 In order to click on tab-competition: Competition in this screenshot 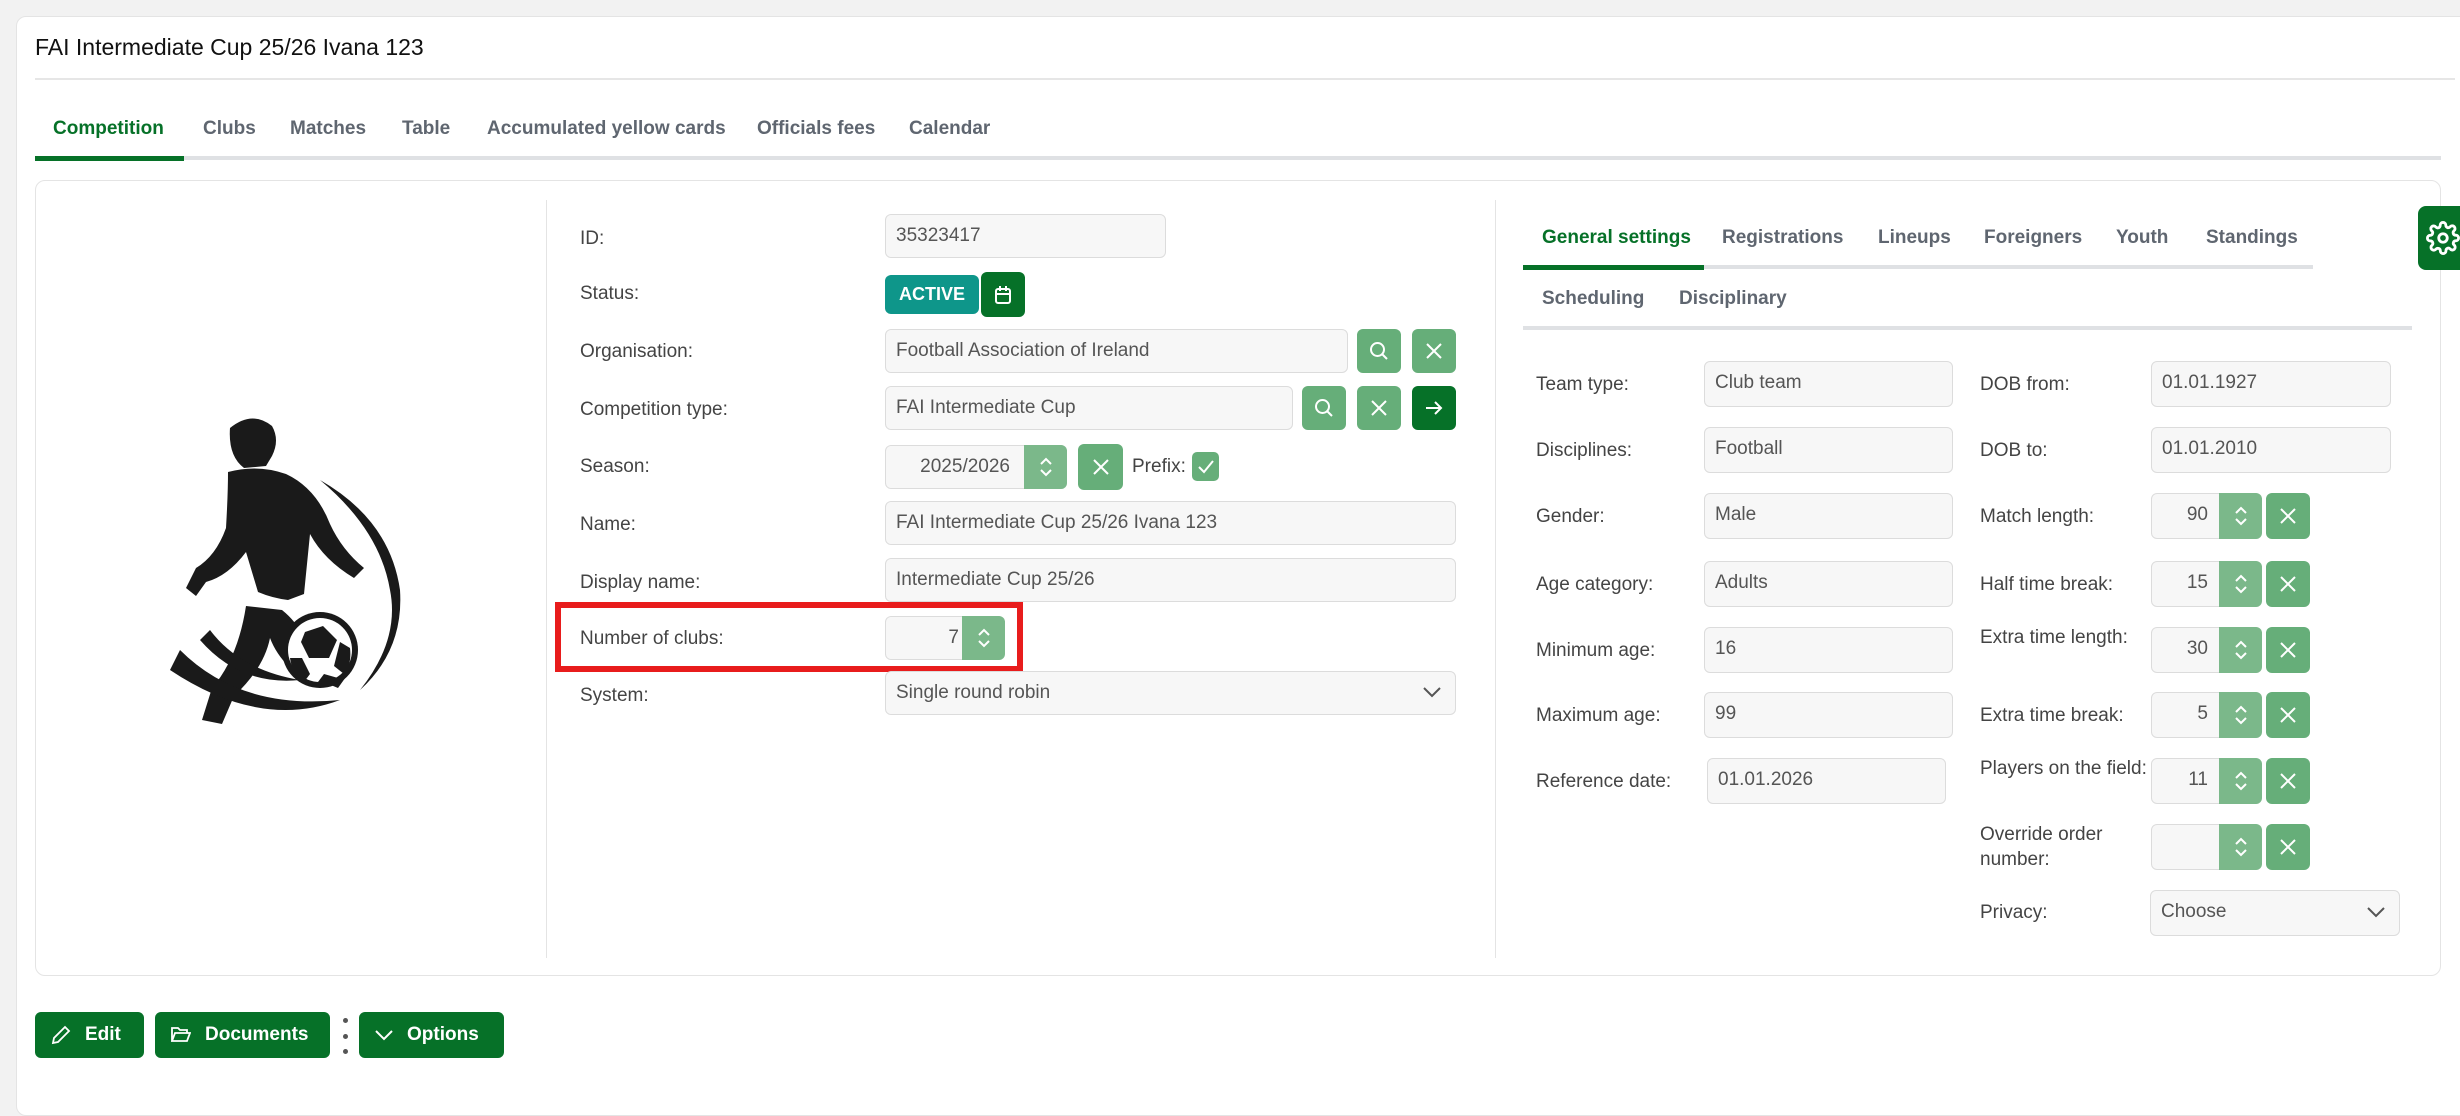, I will do `click(108, 128)`.